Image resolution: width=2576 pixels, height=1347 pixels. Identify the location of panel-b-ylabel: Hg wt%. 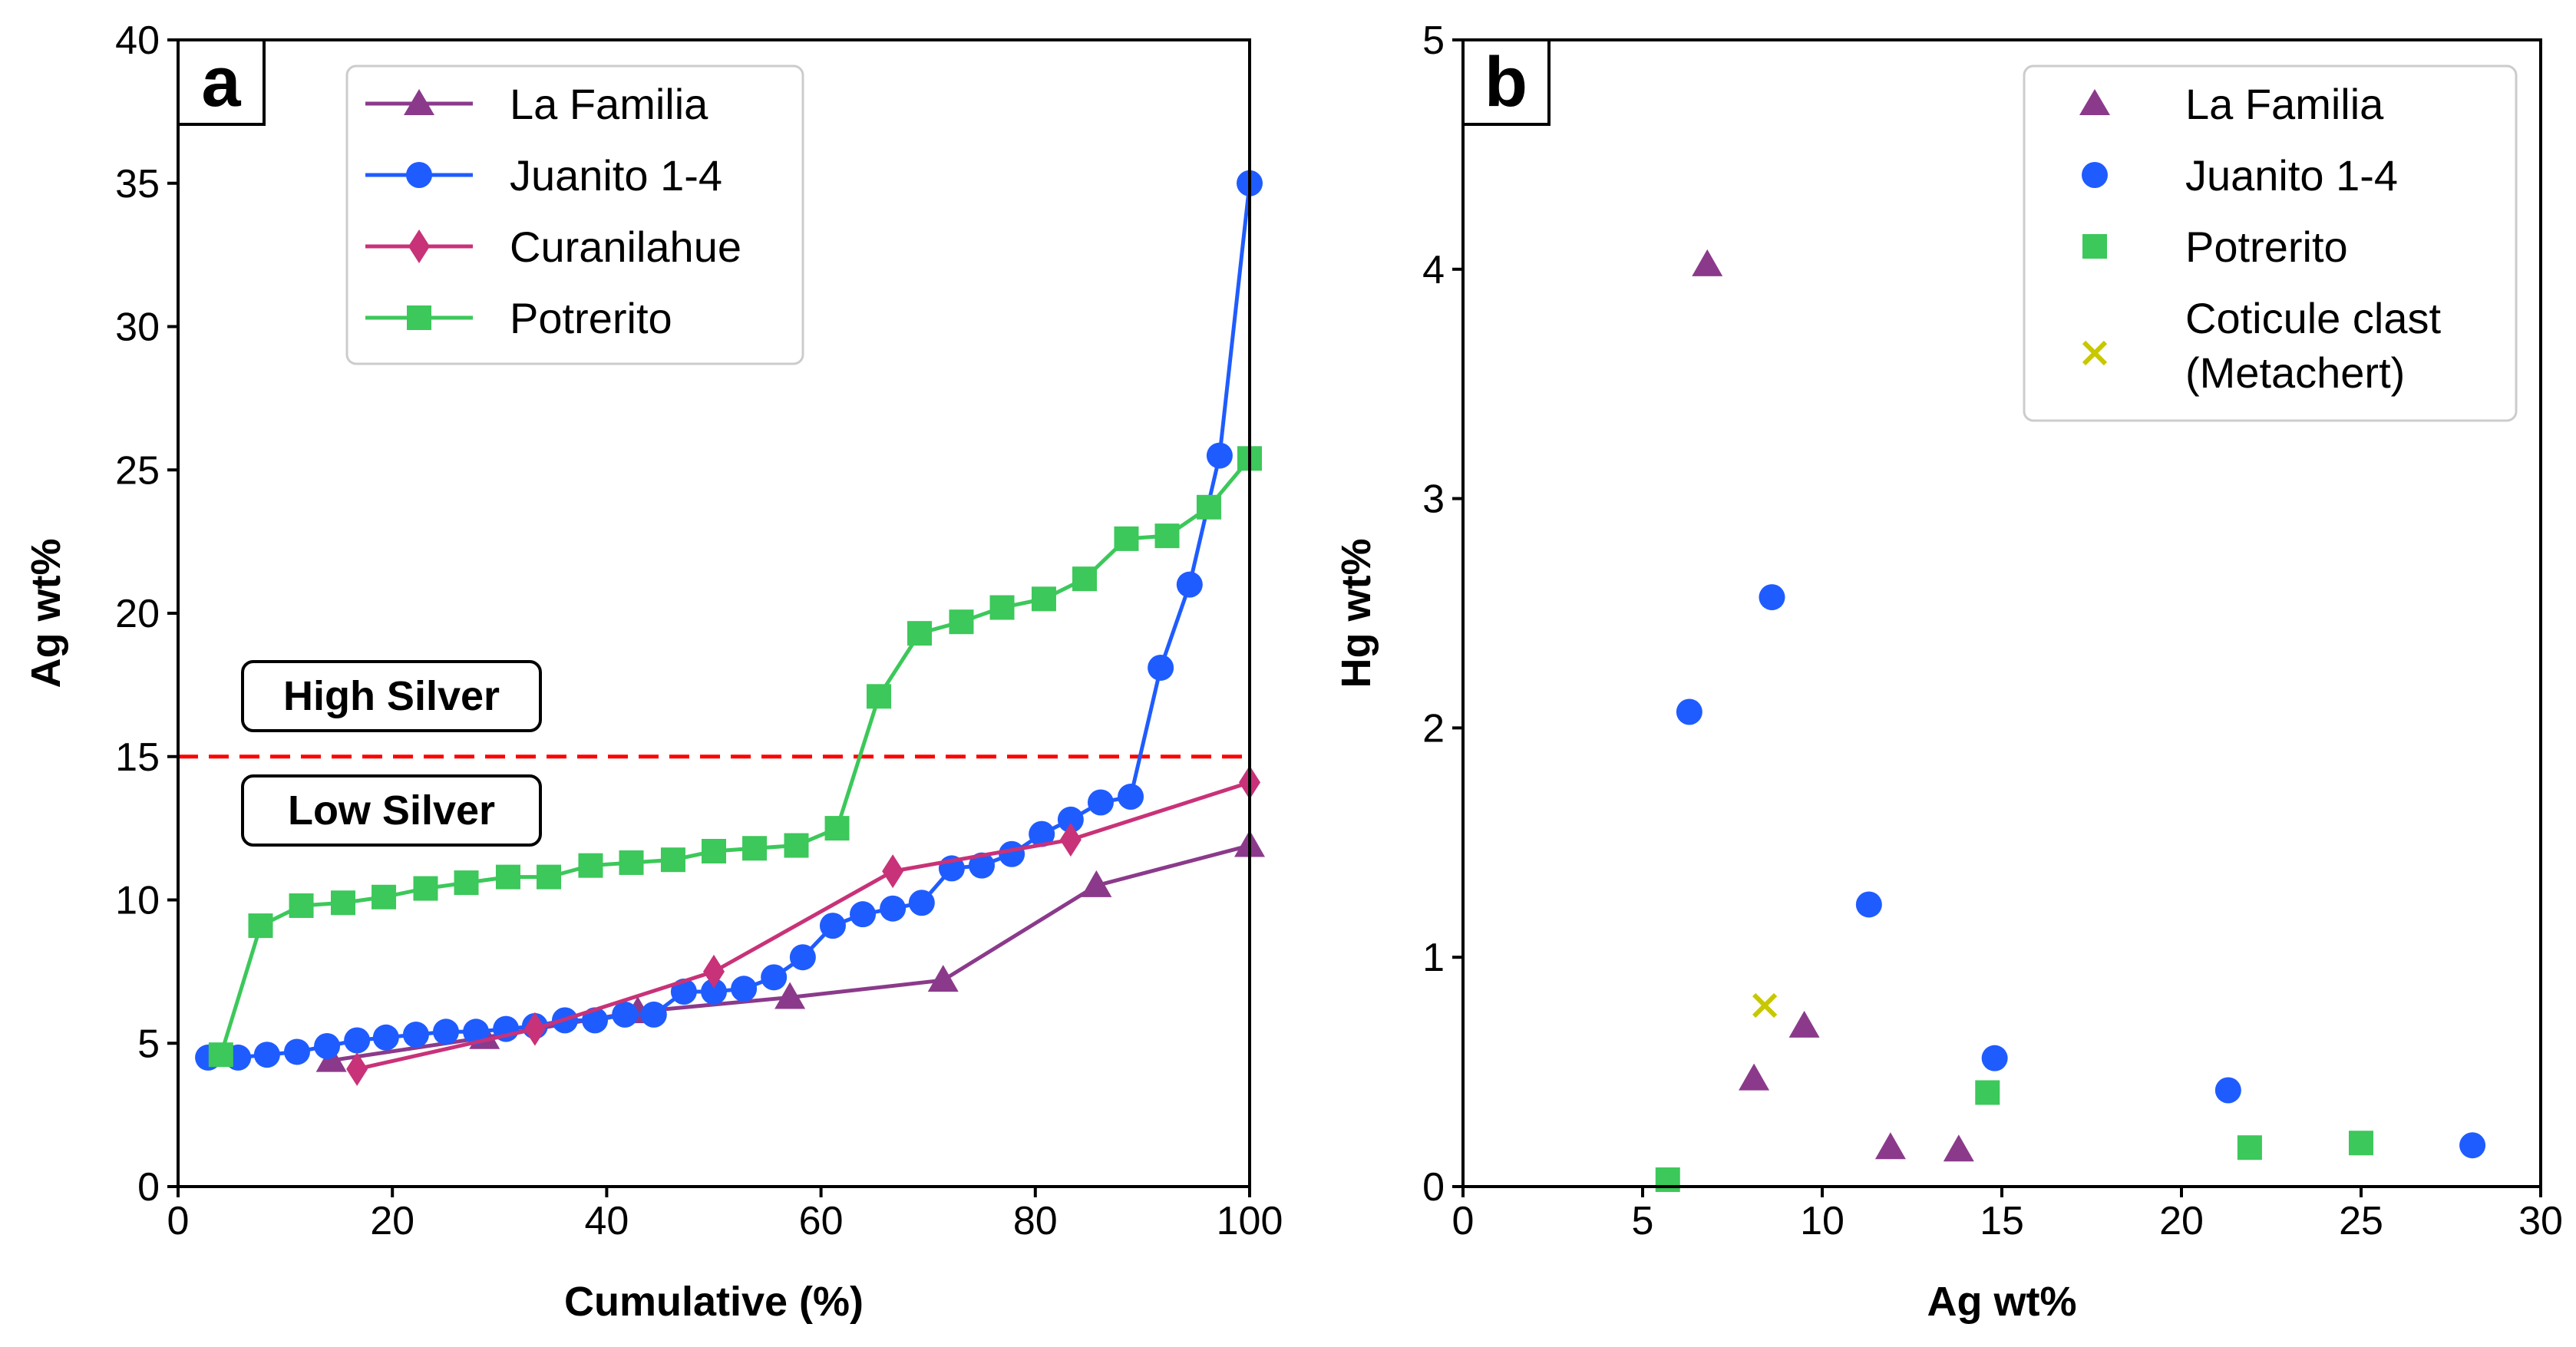
(1356, 613).